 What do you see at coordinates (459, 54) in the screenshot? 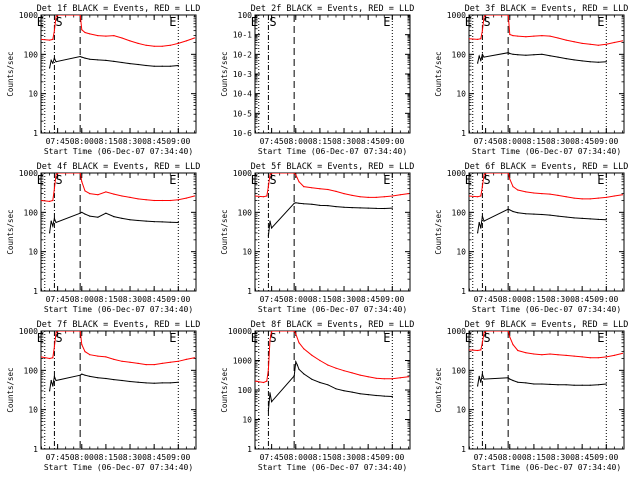
I see `y-tick-label: 100` at bounding box center [459, 54].